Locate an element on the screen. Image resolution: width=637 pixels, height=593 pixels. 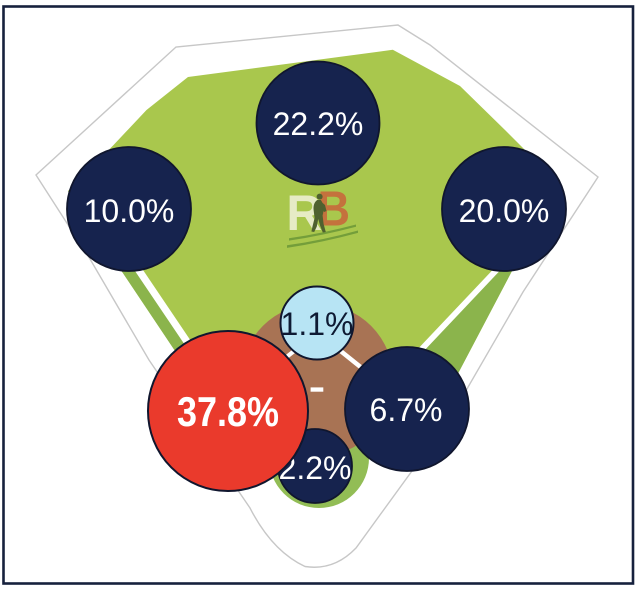
svg-text: 22.2% is located at coordinates (318, 124).